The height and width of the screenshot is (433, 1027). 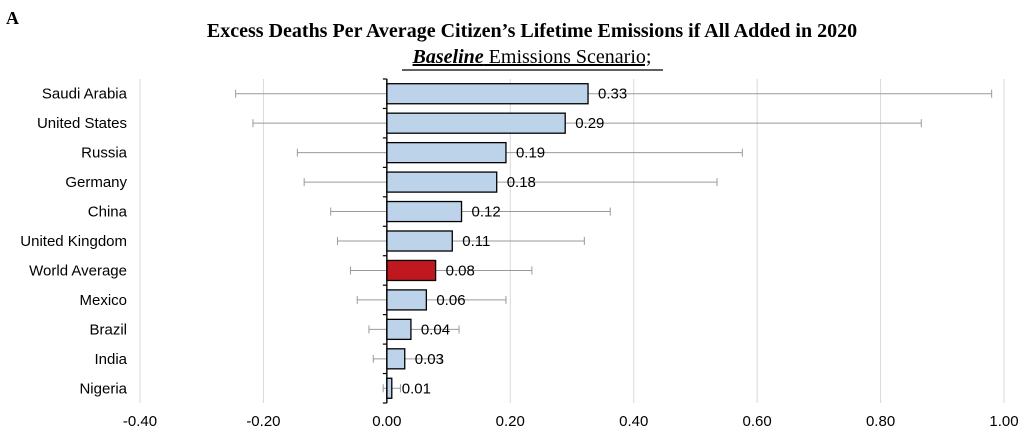 I want to click on value-label: 0.19, so click(x=530, y=153).